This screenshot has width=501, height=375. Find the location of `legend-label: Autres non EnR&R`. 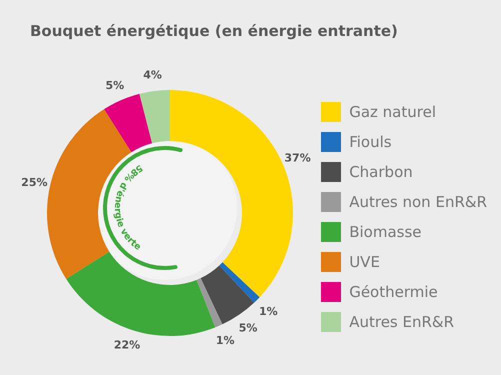

legend-label: Autres non EnR&R is located at coordinates (418, 202).